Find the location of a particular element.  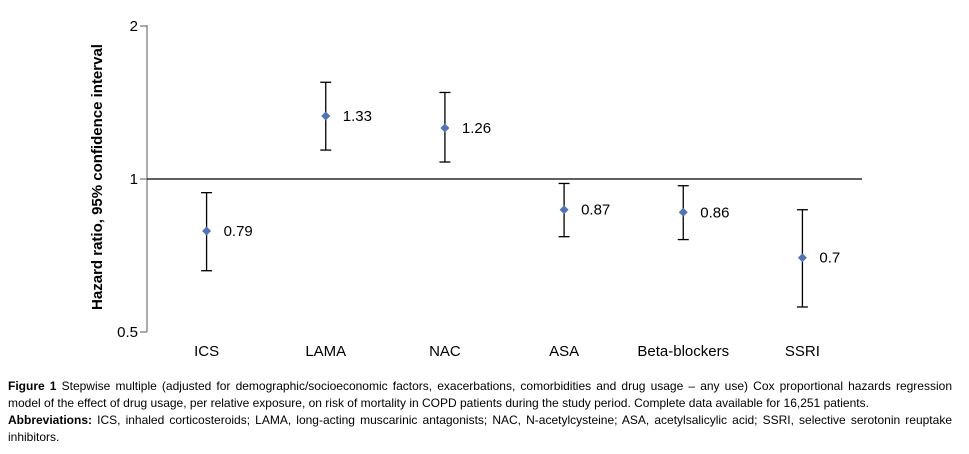

y-tick-label: 0.5 is located at coordinates (127, 332).